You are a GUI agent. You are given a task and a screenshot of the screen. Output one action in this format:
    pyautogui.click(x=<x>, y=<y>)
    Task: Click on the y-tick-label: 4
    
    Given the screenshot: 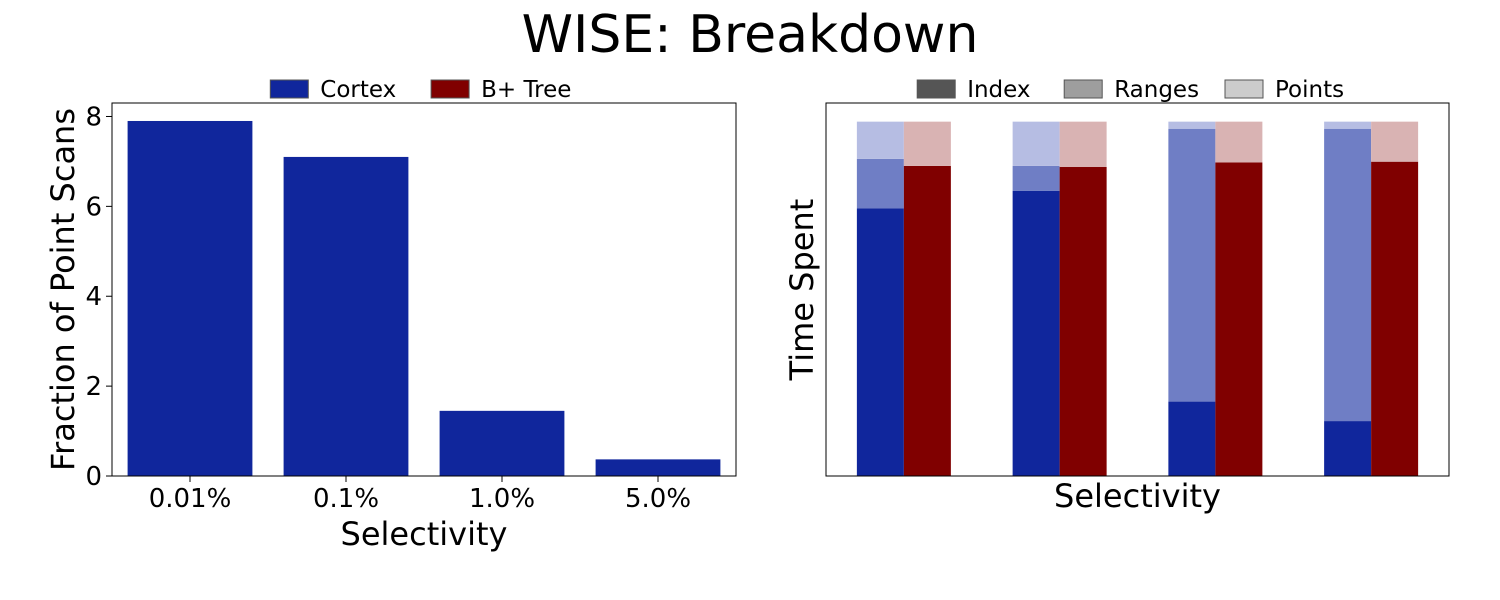 What is the action you would take?
    pyautogui.click(x=93, y=297)
    